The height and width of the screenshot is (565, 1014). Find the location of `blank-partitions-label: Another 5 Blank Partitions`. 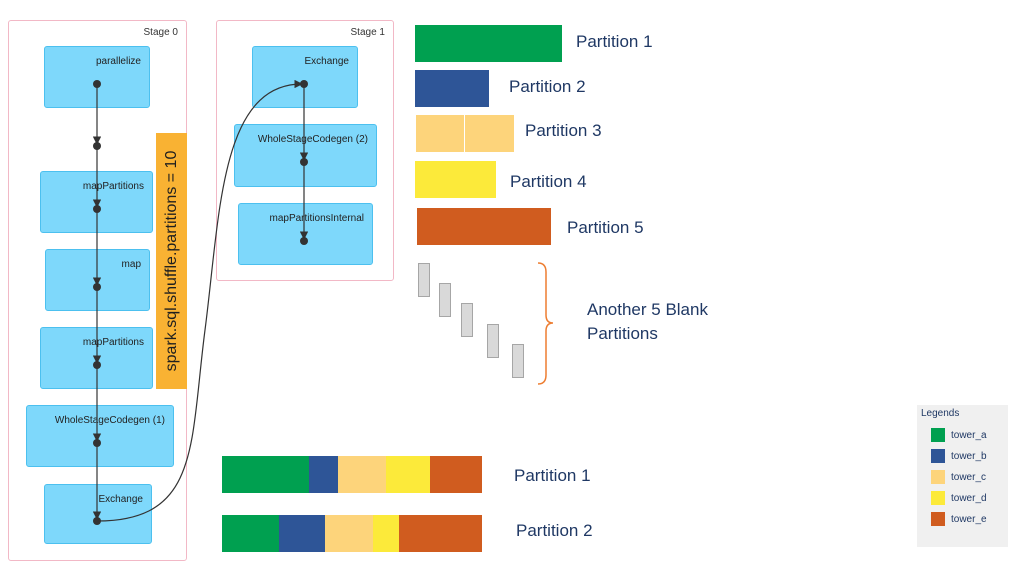

blank-partitions-label: Another 5 Blank Partitions is located at coordinates (647, 322).